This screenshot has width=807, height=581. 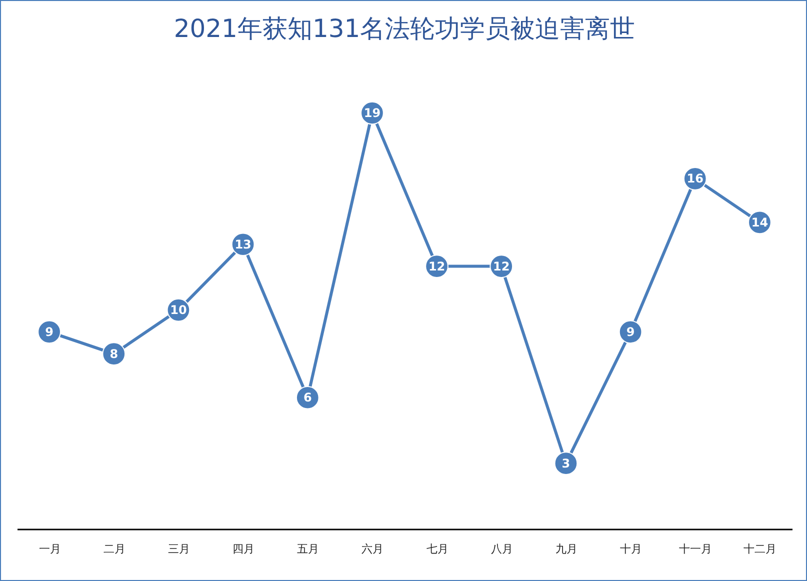 What do you see at coordinates (759, 222) in the screenshot?
I see `data-label: 14` at bounding box center [759, 222].